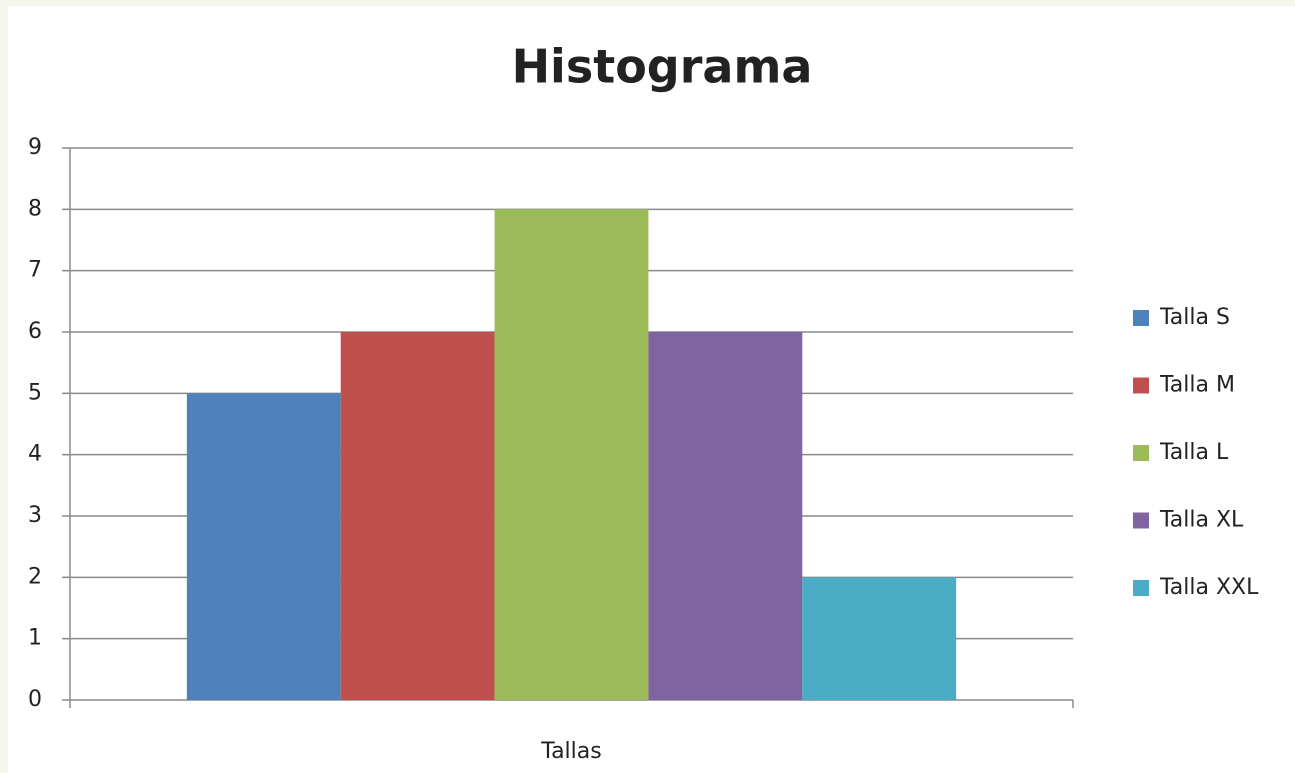 This screenshot has height=773, width=1295. What do you see at coordinates (1194, 317) in the screenshot?
I see `legend-label: Talla S` at bounding box center [1194, 317].